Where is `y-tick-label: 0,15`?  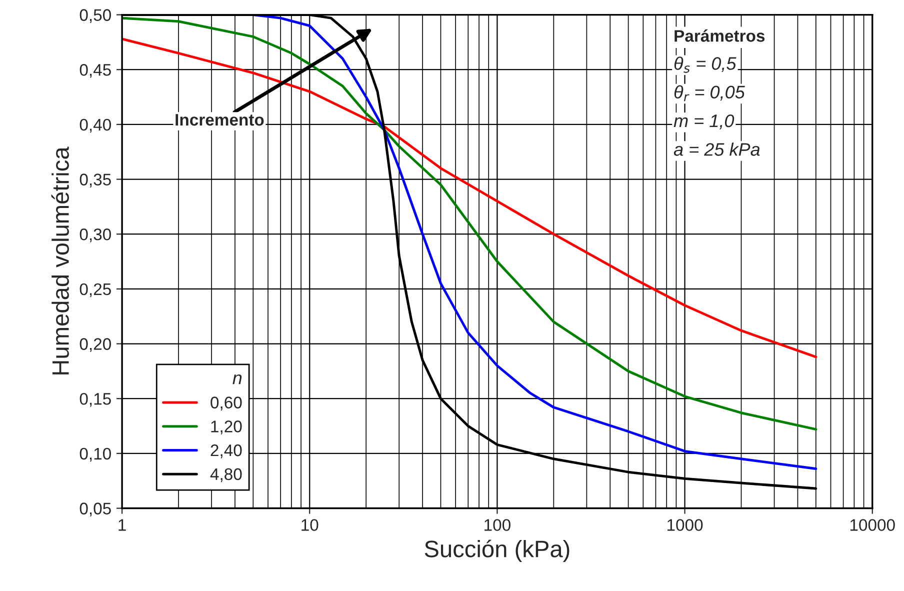 y-tick-label: 0,15 is located at coordinates (95, 400).